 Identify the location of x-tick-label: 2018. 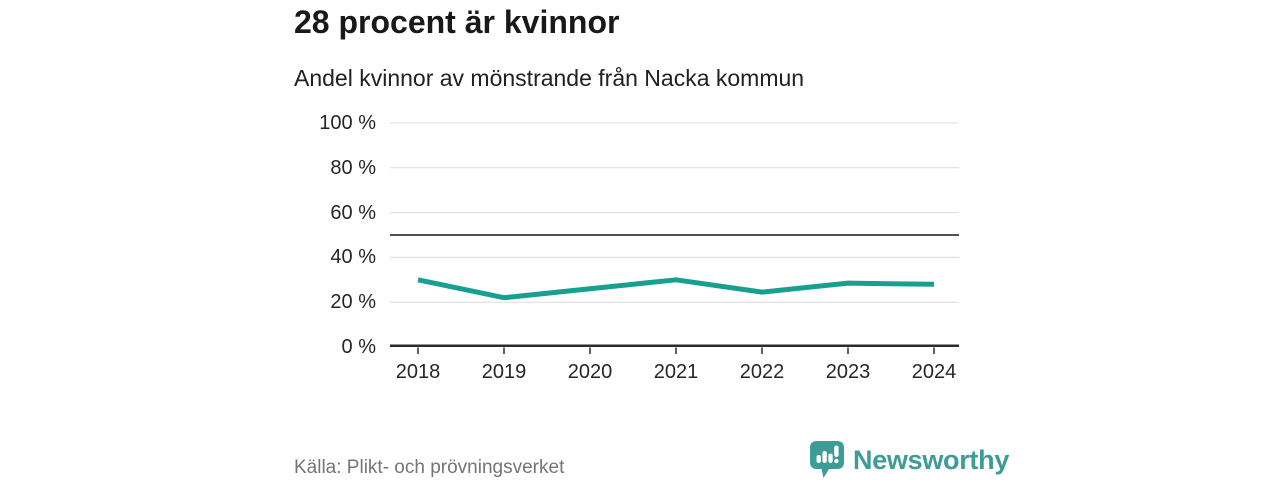
(418, 372).